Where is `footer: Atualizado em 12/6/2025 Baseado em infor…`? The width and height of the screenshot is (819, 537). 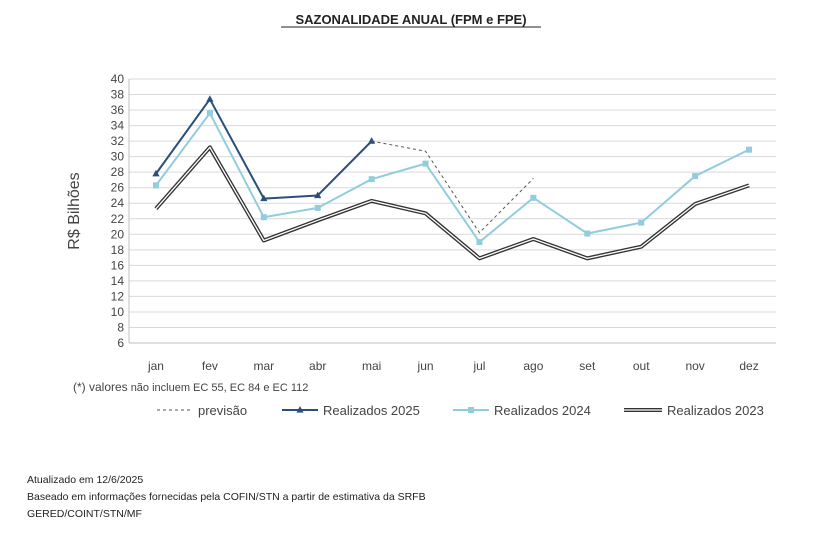
footer: Atualizado em 12/6/2025 Baseado em infor… is located at coordinates (226, 497).